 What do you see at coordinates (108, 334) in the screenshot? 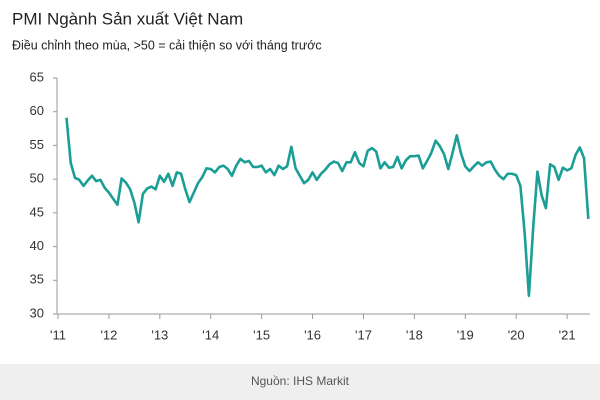
I see `x-tick-label: '12` at bounding box center [108, 334].